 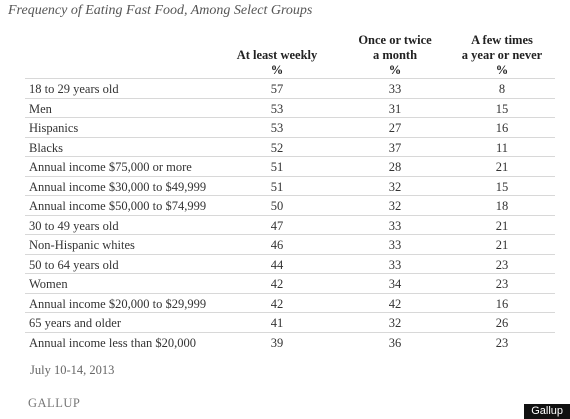 I want to click on row-label: Annual income $30,000 to $49,999, so click(x=118, y=186).